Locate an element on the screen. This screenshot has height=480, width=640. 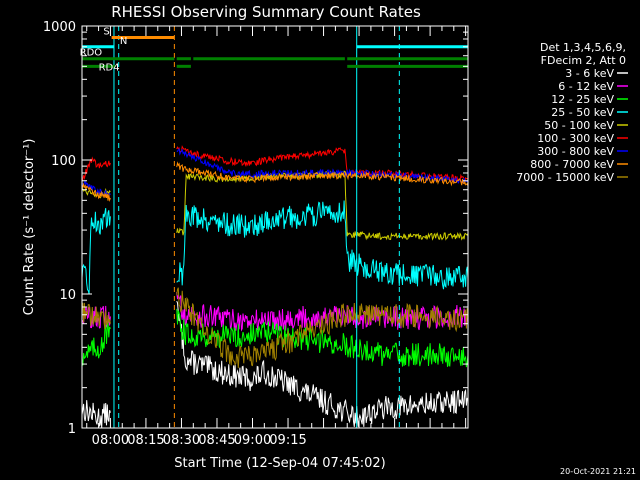
legend-entry-label: 6 - 12 keV is located at coordinates (586, 86).